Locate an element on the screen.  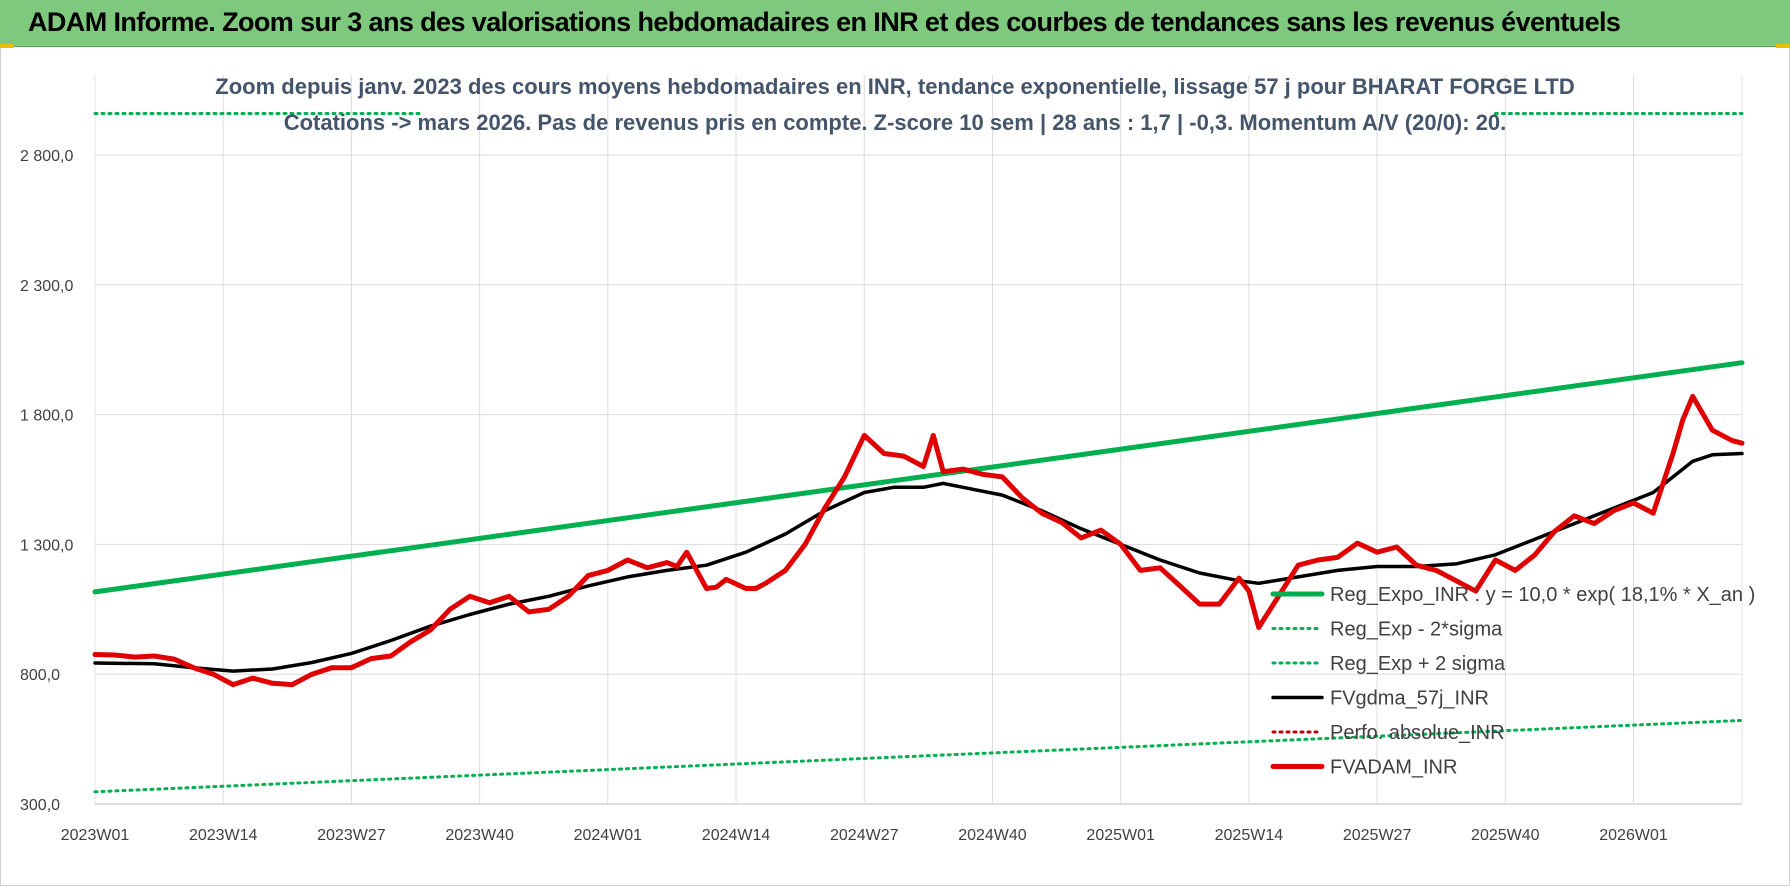
corner-marker-right is located at coordinates (1783, 46).